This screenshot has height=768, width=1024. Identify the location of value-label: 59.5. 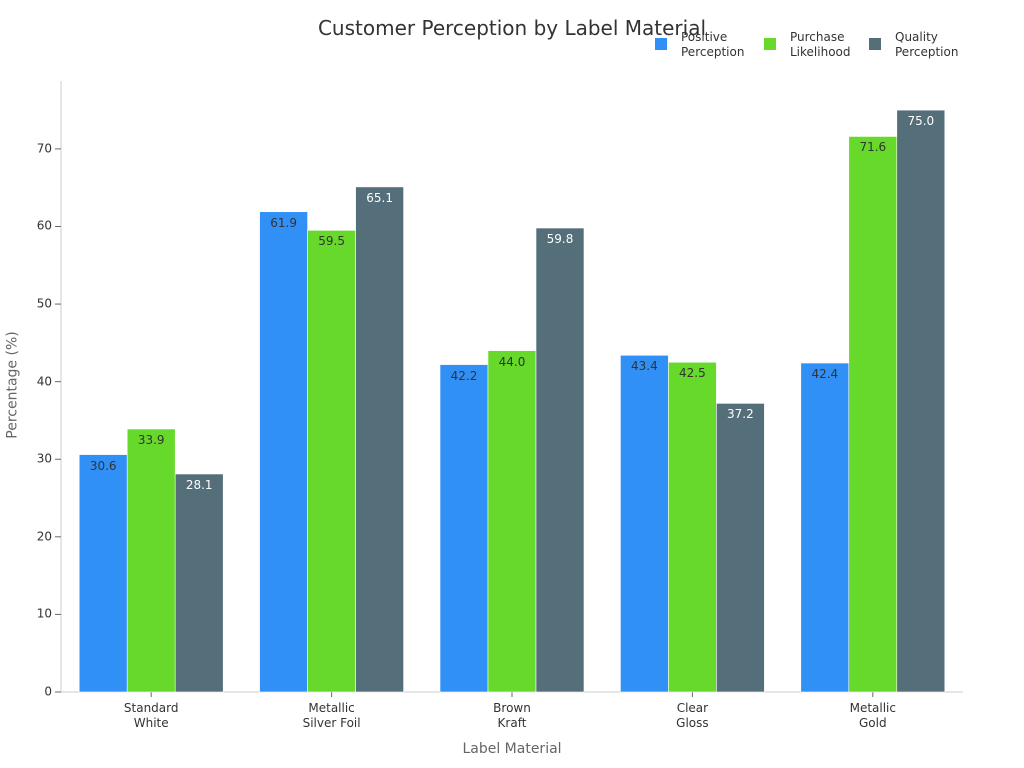
(331, 241).